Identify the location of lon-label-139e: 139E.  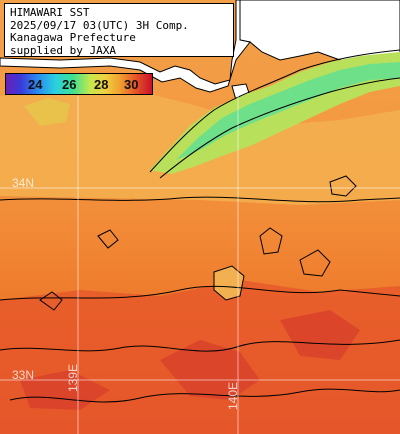
(73, 377).